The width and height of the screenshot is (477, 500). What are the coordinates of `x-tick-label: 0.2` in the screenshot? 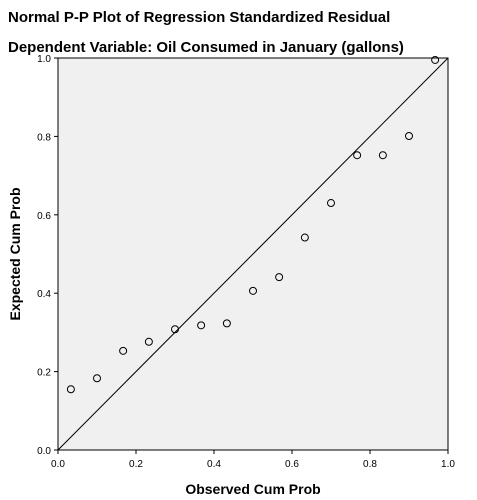 It's located at (136, 464).